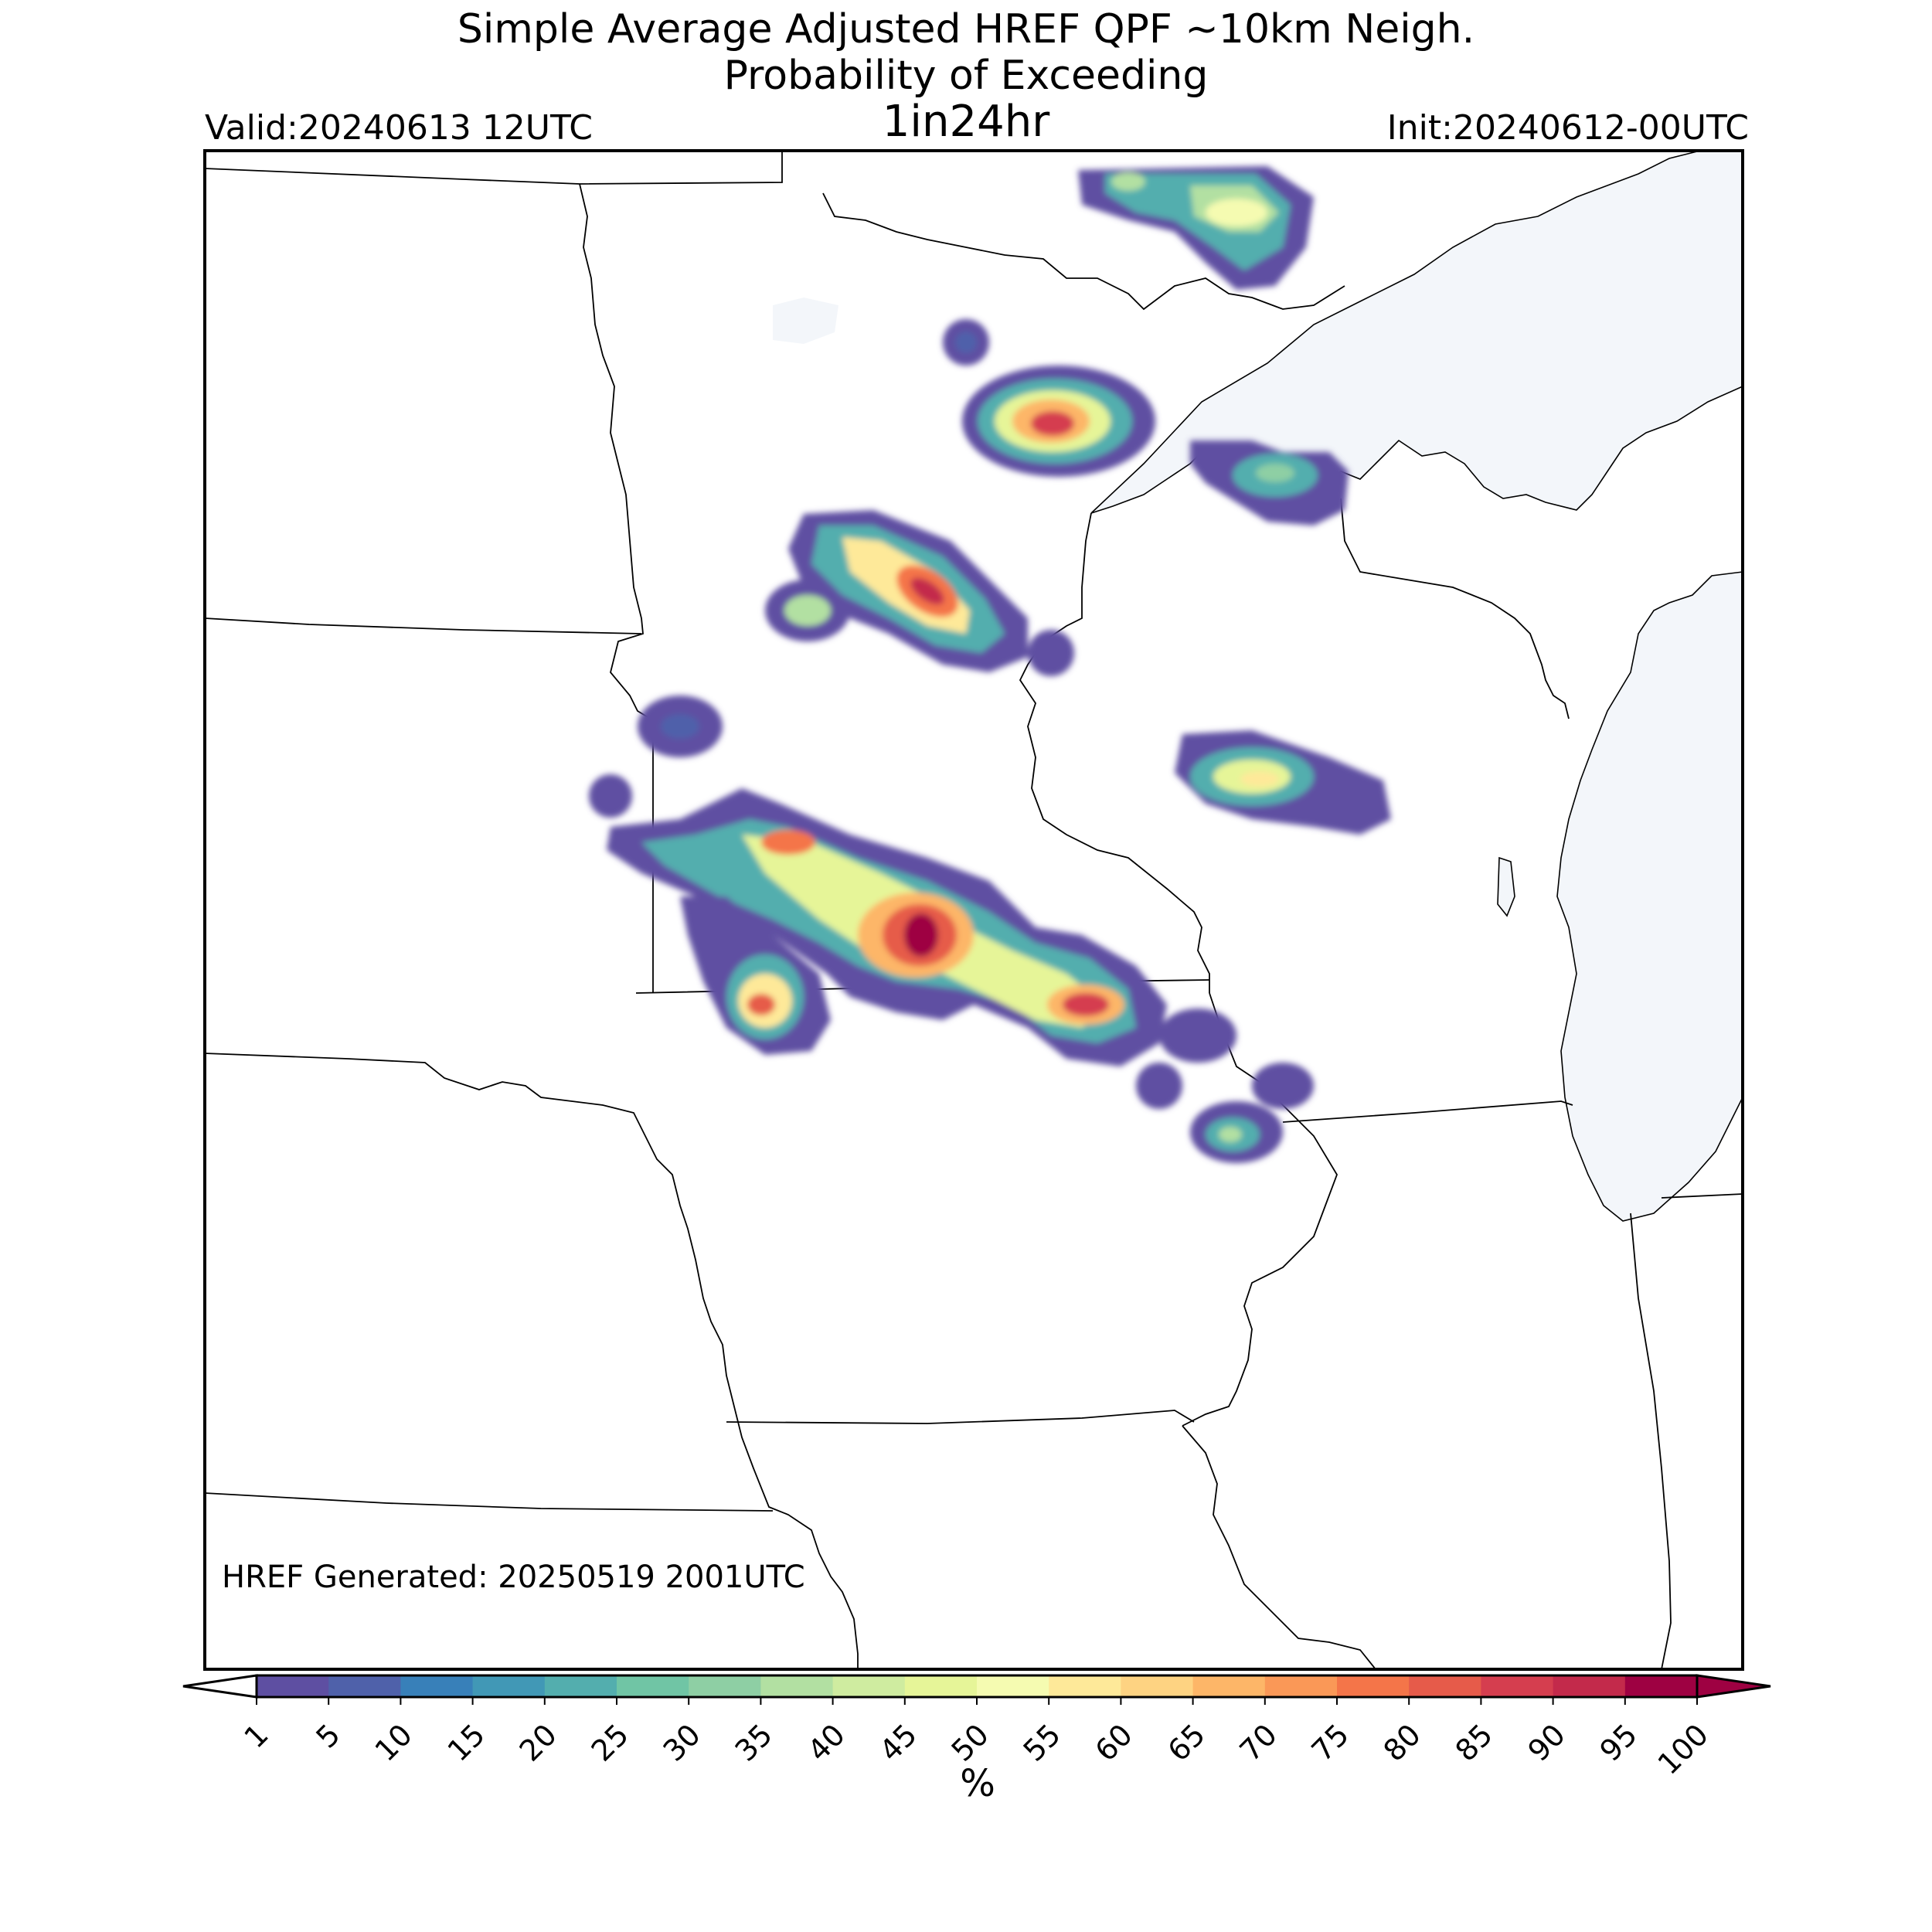 This screenshot has height=1932, width=1932. What do you see at coordinates (1506, 886) in the screenshot?
I see `lake-winnebago` at bounding box center [1506, 886].